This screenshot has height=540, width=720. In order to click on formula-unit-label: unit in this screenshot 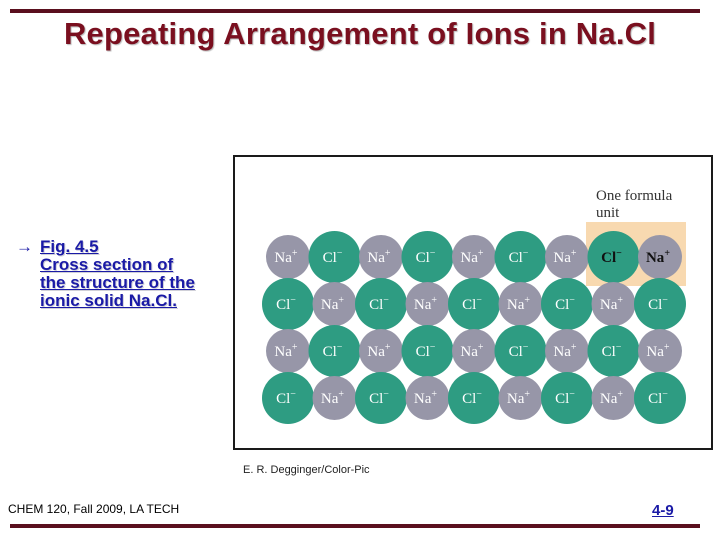, I will do `click(608, 213)`.